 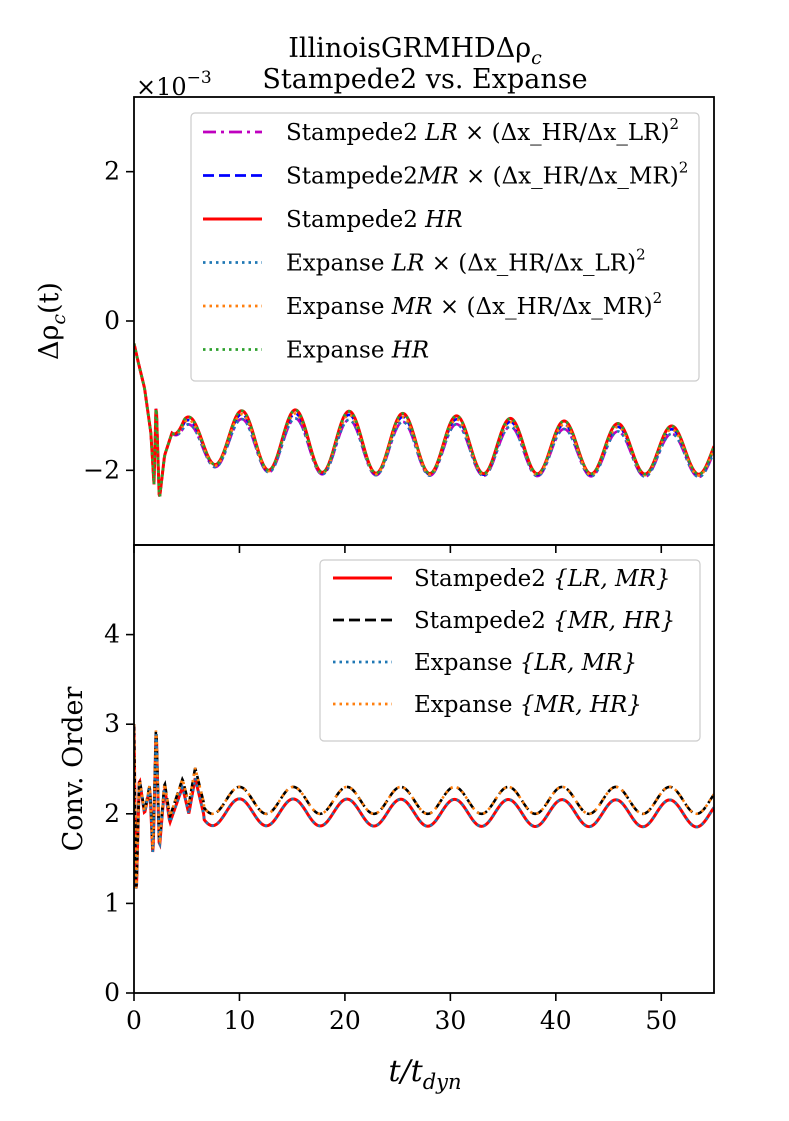 What do you see at coordinates (405, 1071) in the screenshot?
I see `x-axis-label-main: t/t` at bounding box center [405, 1071].